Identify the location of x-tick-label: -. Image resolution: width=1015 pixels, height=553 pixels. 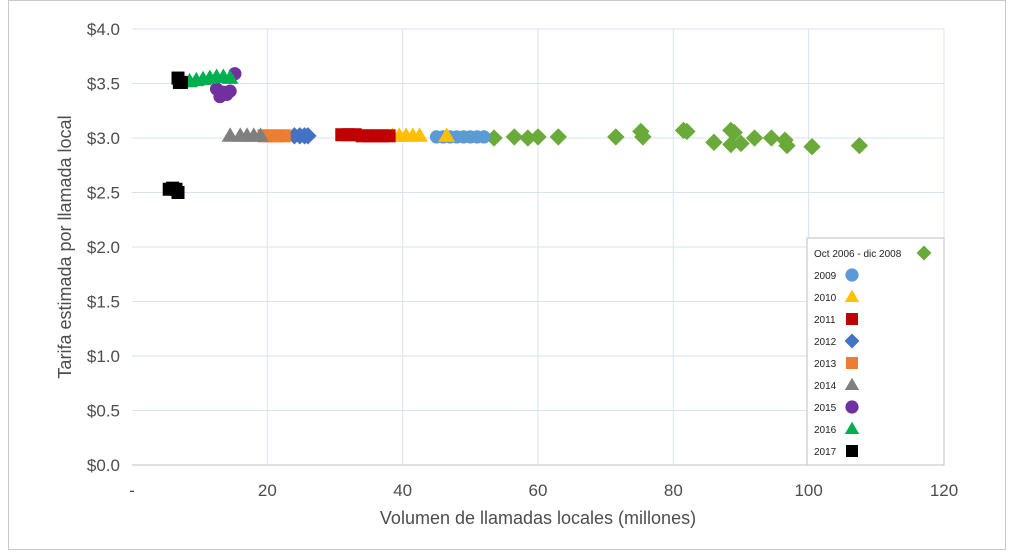
(132, 490).